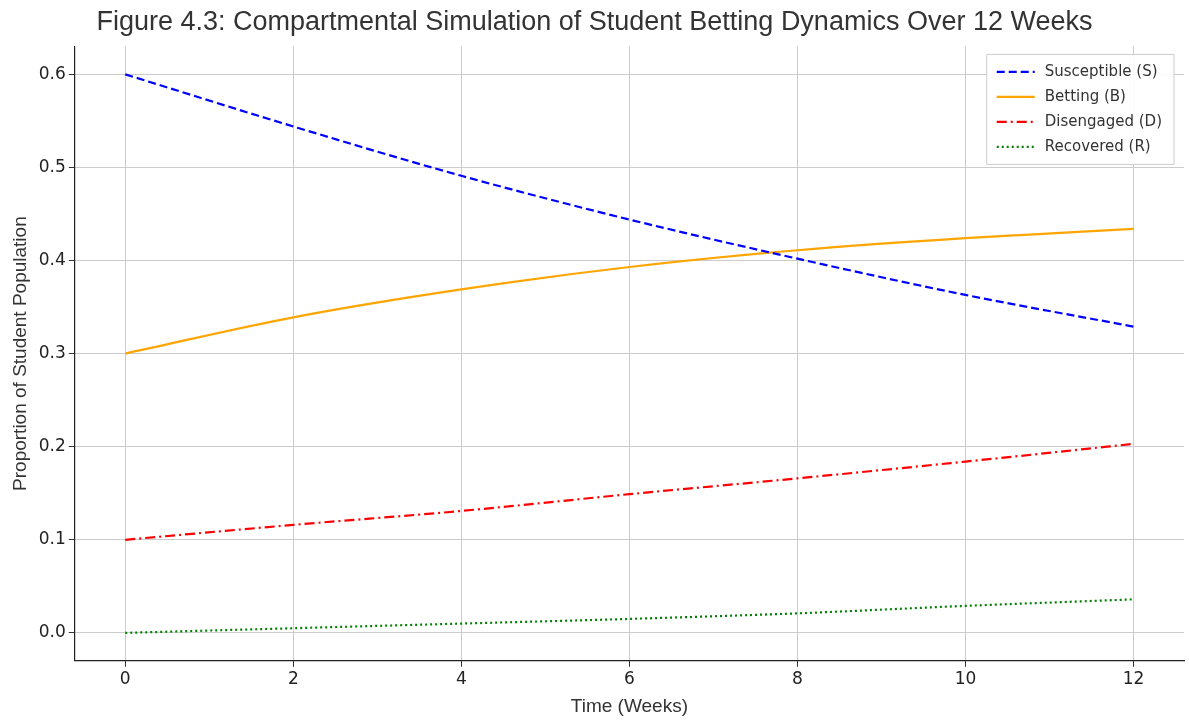 This screenshot has width=1189, height=720. I want to click on line-series, so click(629, 616).